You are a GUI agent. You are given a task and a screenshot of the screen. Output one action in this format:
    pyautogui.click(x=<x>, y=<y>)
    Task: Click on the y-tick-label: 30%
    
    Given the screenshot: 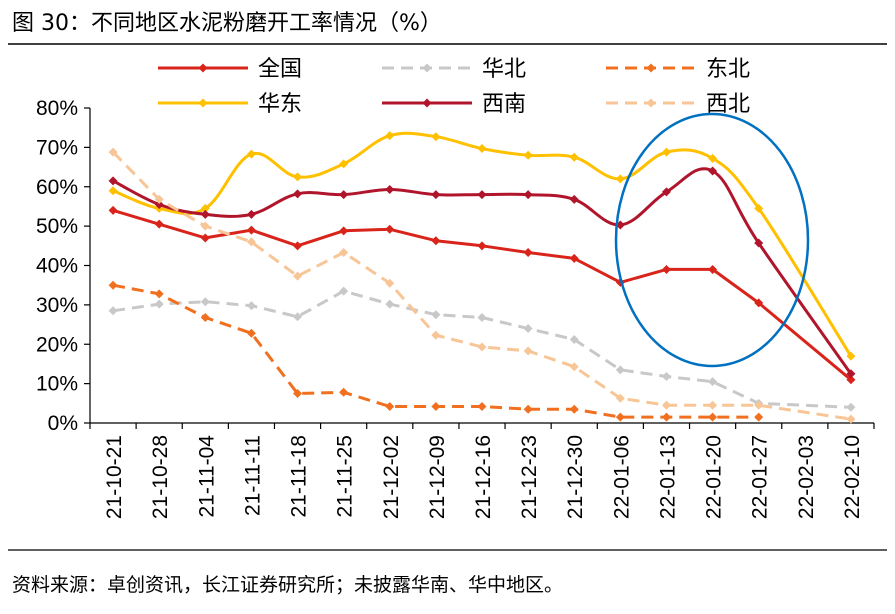 What is the action you would take?
    pyautogui.click(x=57, y=305)
    